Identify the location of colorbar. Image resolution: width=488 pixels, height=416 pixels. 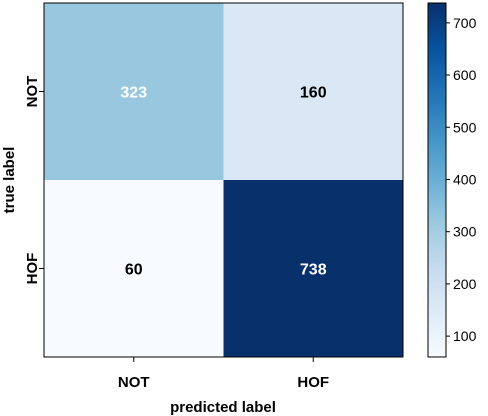
(437, 180).